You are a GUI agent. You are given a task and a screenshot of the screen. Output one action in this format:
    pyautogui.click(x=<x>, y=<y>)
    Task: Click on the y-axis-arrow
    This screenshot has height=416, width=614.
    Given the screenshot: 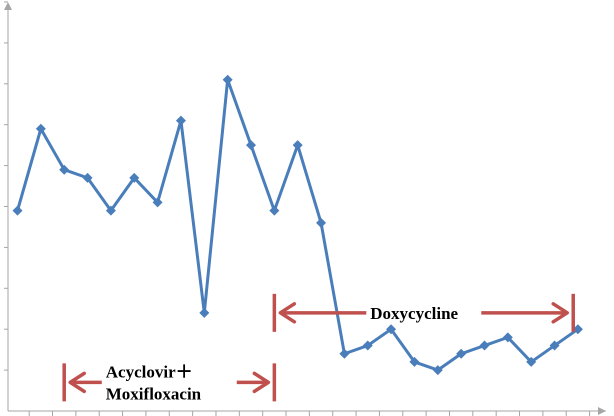 What is the action you would take?
    pyautogui.click(x=8, y=6)
    